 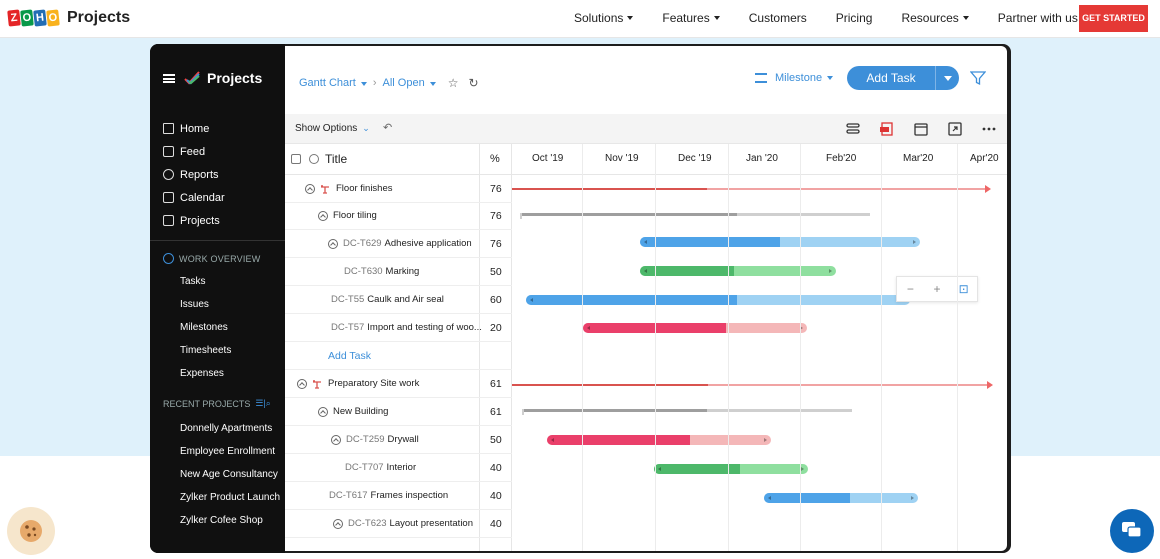 I want to click on cookie-button, so click(x=31, y=531).